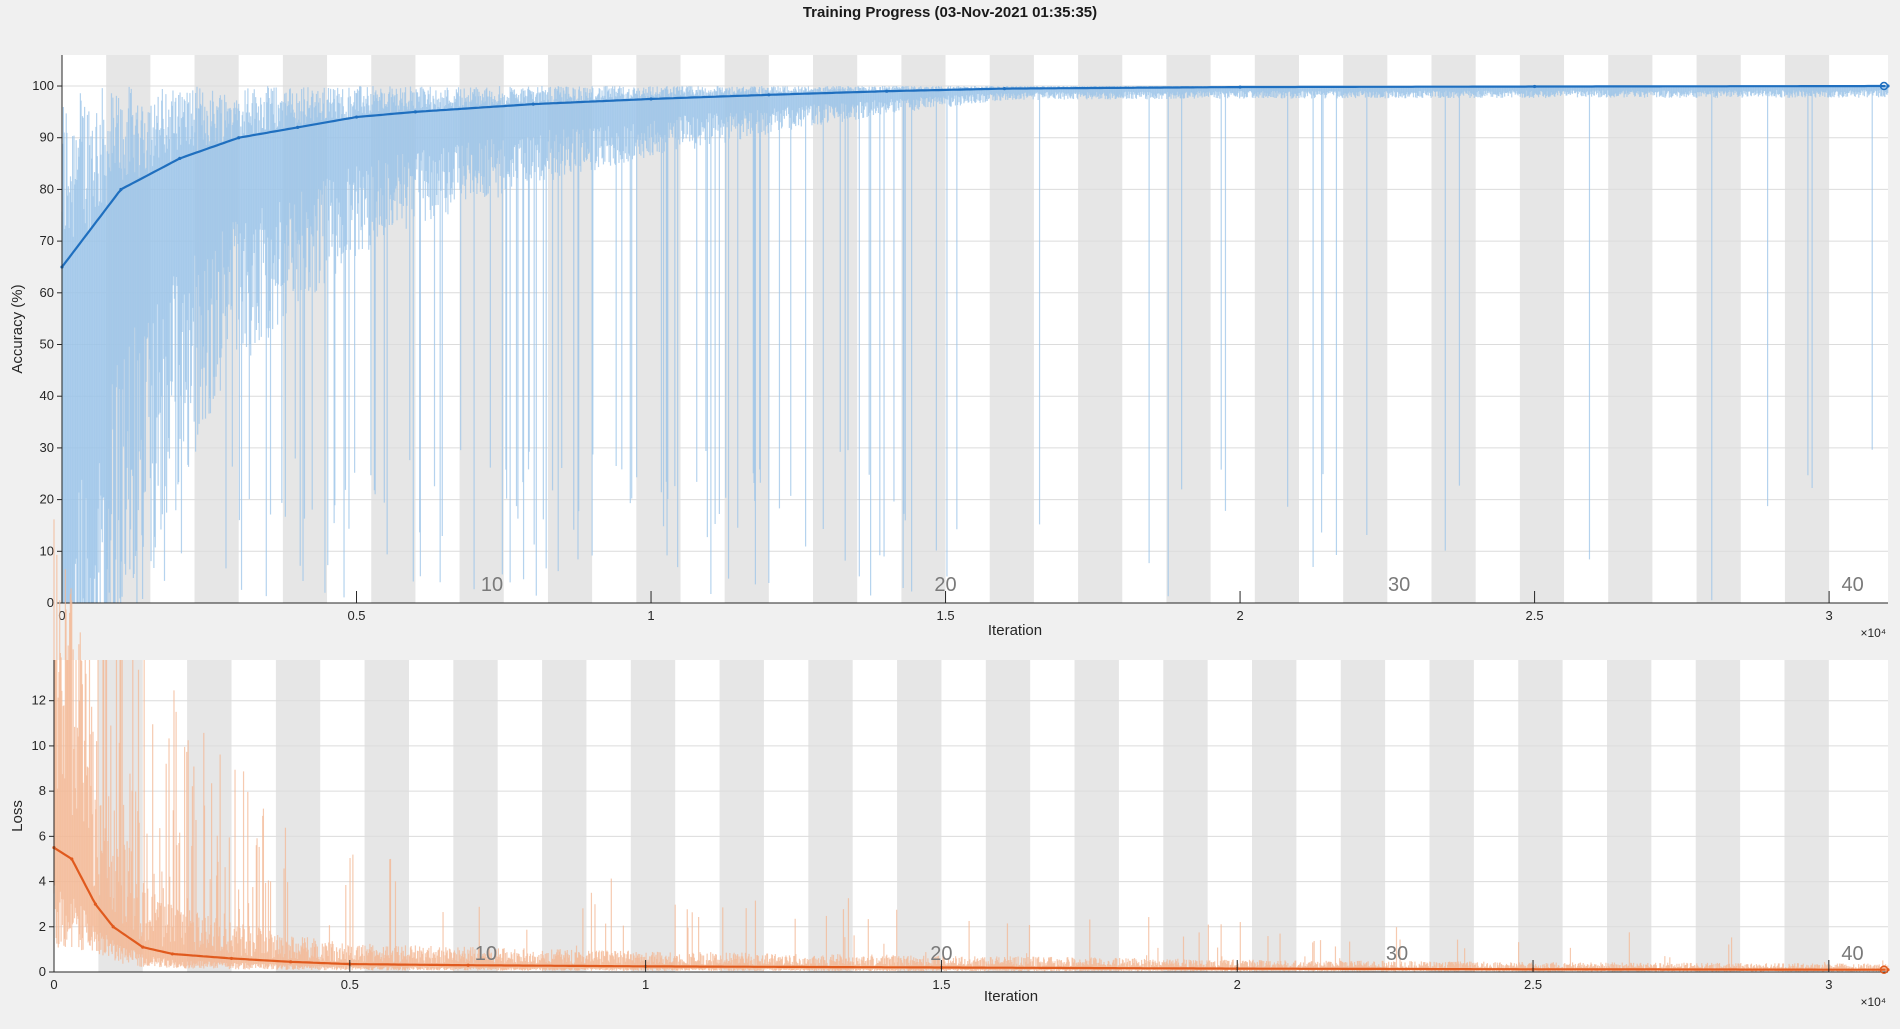 This screenshot has width=1900, height=1029. What do you see at coordinates (946, 615) in the screenshot?
I see `x-tick-label: 1.5` at bounding box center [946, 615].